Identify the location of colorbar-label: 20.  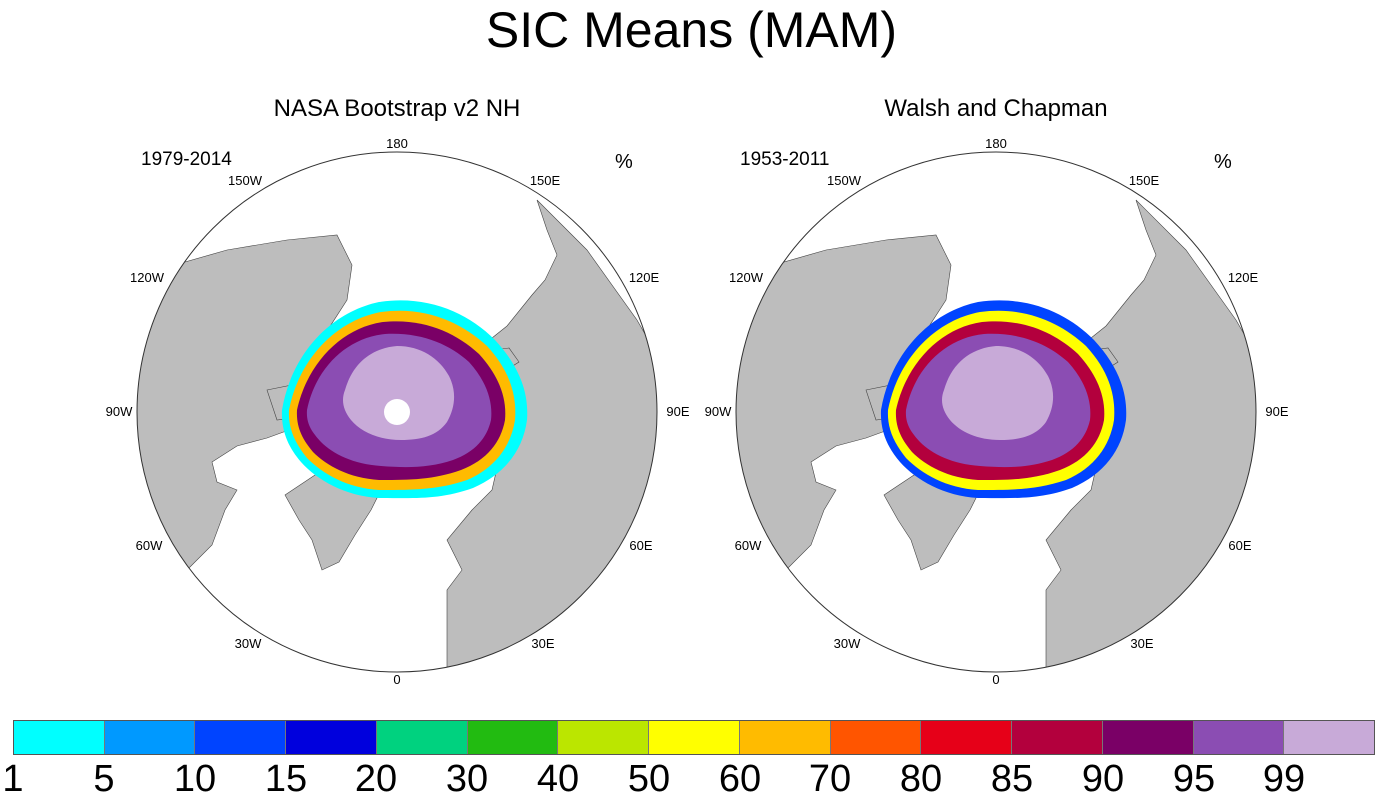
(376, 779).